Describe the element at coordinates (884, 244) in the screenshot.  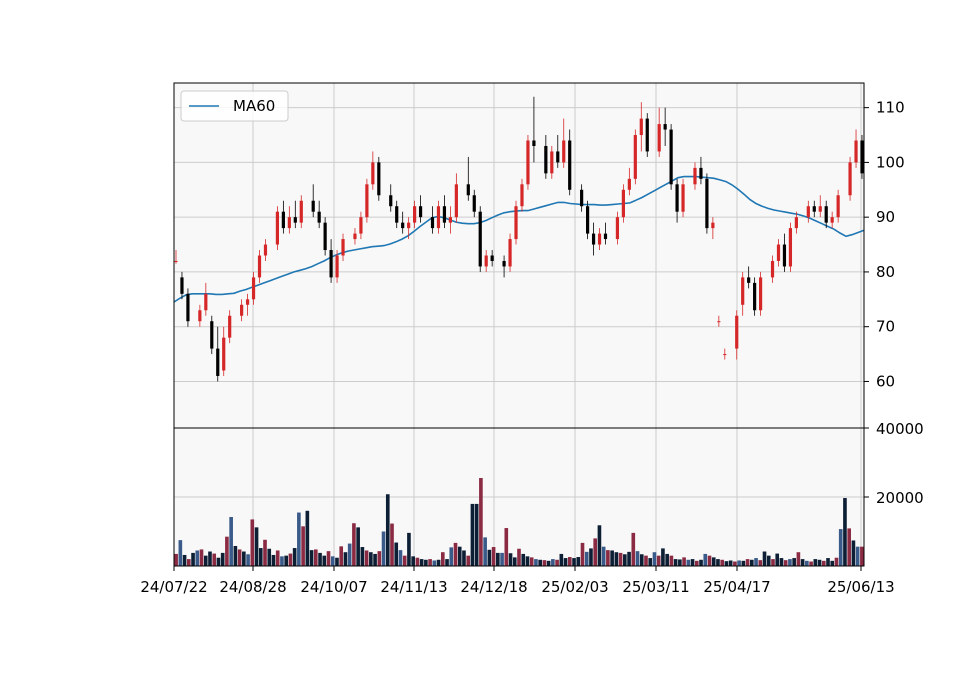
I see `price-y-axis: 60 70 80 90 100 110` at that location.